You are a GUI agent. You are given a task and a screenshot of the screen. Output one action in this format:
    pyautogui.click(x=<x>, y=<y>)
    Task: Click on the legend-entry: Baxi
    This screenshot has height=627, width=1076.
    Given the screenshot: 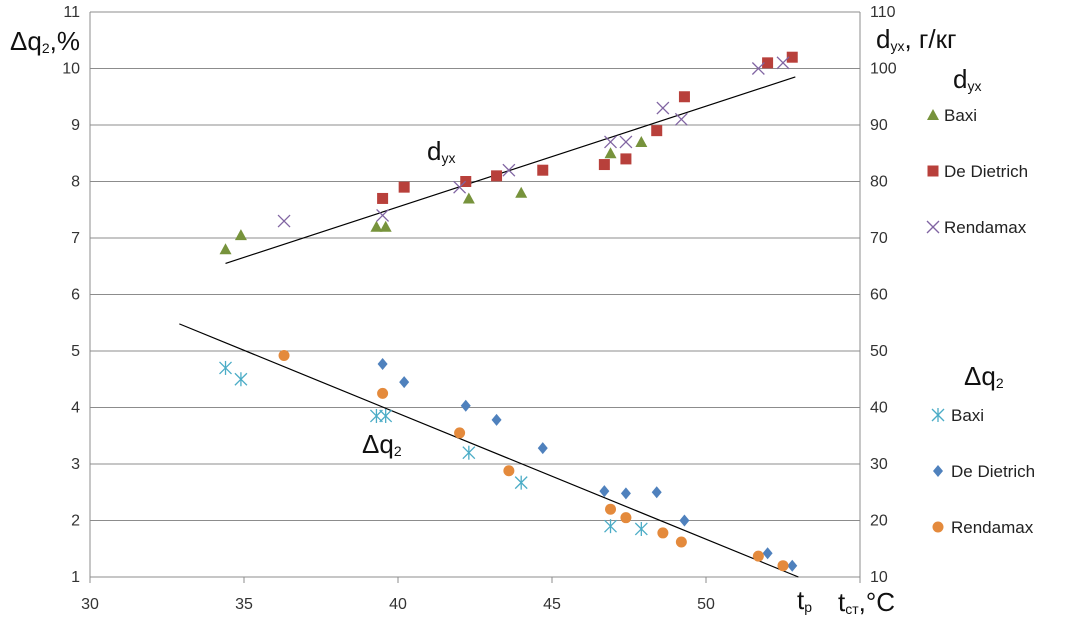 What is the action you would take?
    pyautogui.click(x=957, y=415)
    